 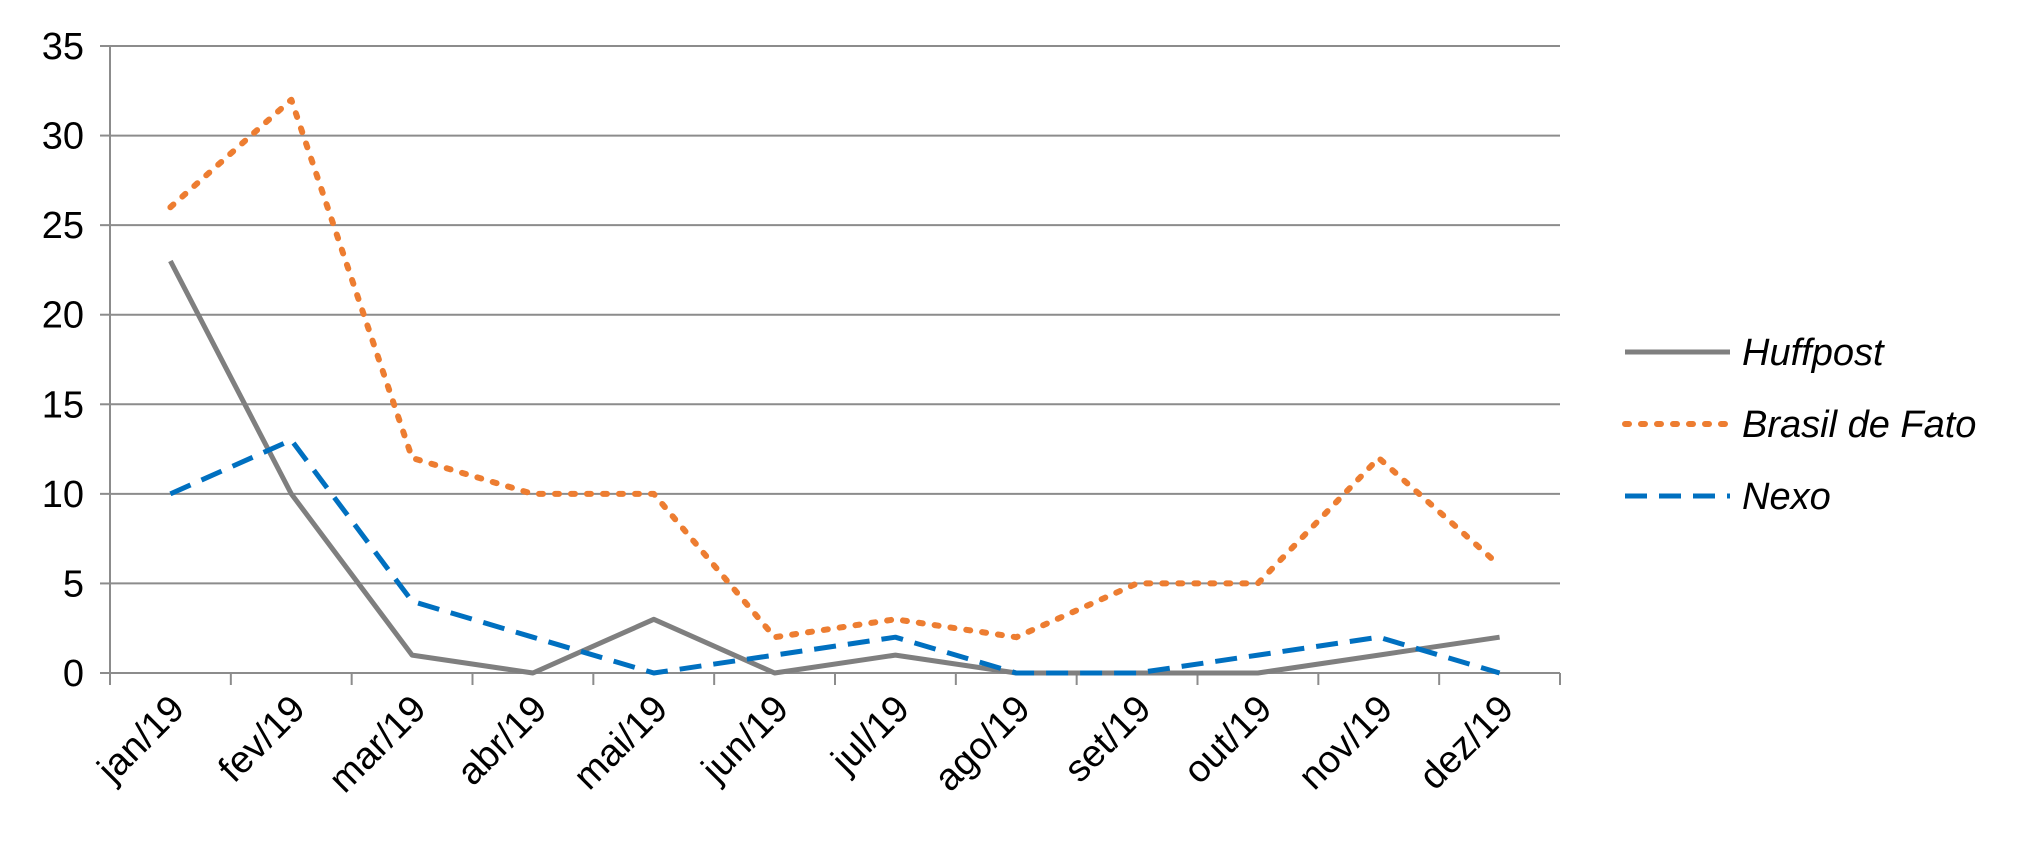 What do you see at coordinates (745, 740) in the screenshot?
I see `x-tick-label: jun/19` at bounding box center [745, 740].